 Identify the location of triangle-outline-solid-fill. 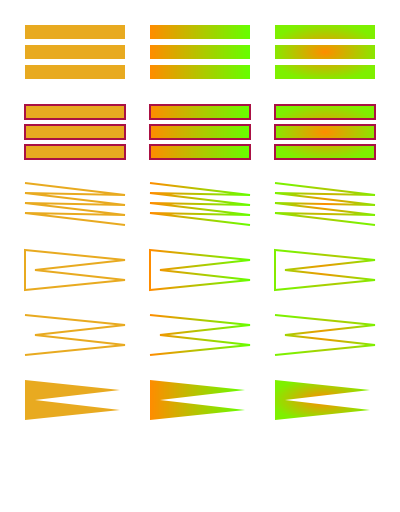
(75, 270).